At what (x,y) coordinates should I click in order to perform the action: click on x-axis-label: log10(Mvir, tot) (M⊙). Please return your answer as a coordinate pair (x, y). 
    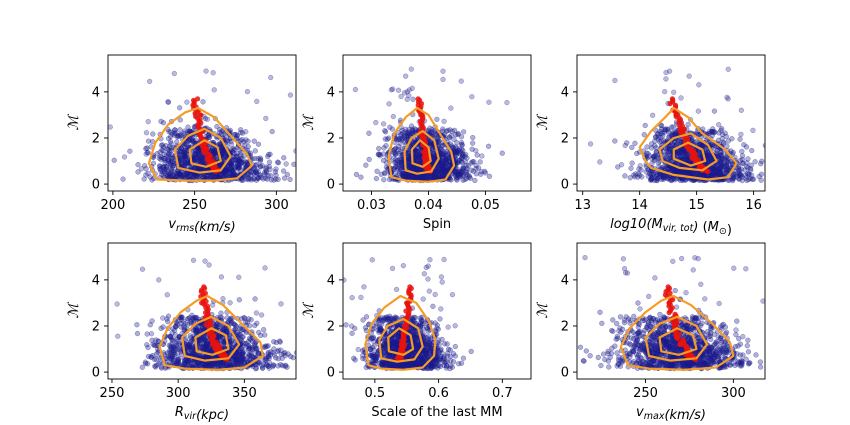
    Looking at the image, I should click on (671, 227).